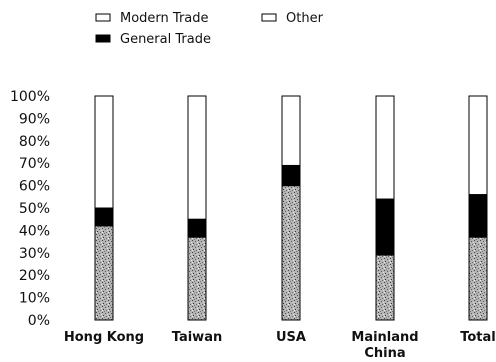 This screenshot has width=496, height=362. What do you see at coordinates (104, 273) in the screenshot?
I see `bar-hong-kong-modern-trade` at bounding box center [104, 273].